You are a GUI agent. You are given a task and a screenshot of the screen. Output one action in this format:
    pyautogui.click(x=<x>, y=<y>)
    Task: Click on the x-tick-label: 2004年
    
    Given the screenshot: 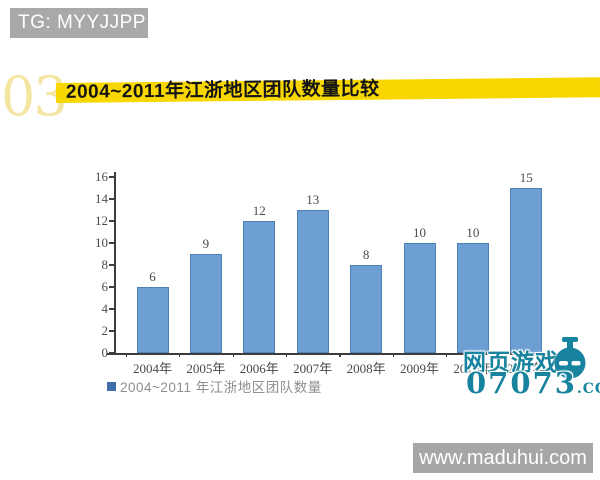 What is the action you would take?
    pyautogui.click(x=152, y=368)
    